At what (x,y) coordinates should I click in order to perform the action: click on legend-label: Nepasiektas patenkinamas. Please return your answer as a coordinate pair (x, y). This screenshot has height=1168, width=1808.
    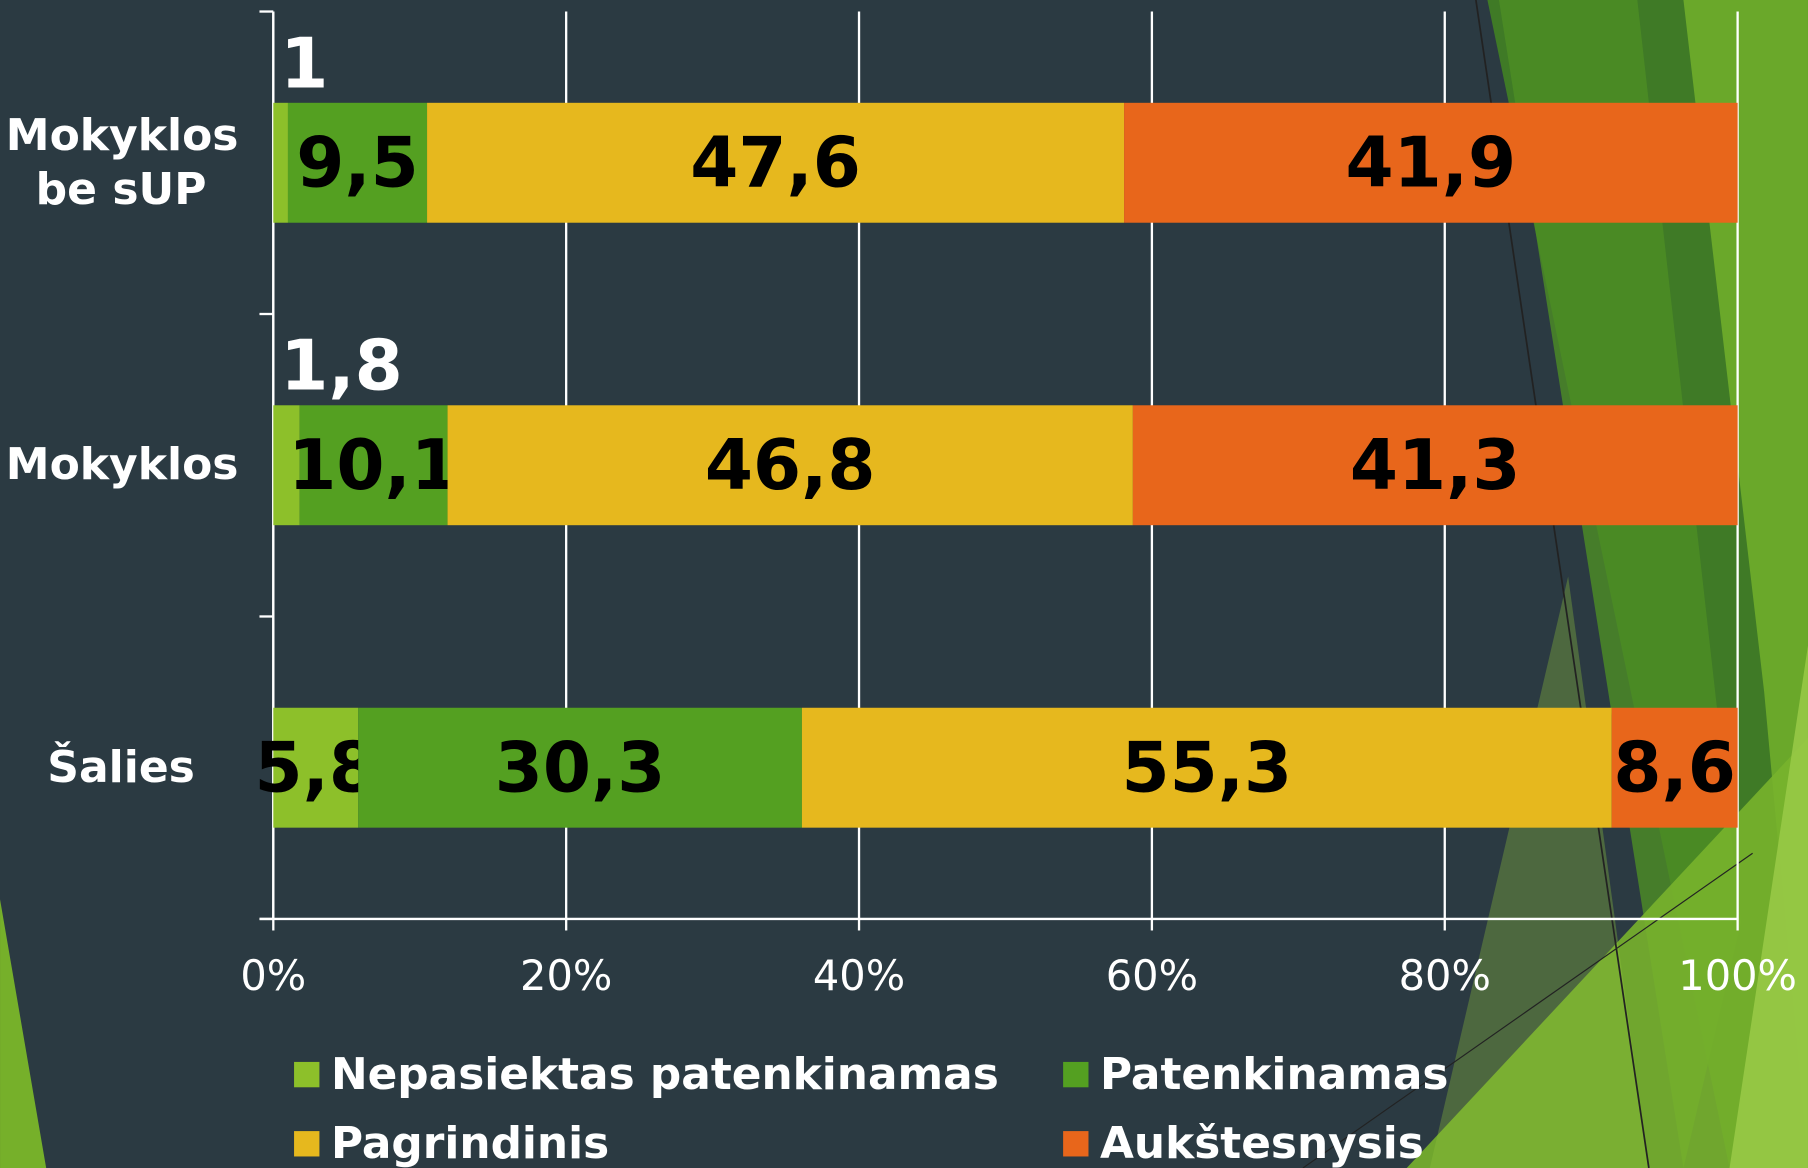
    Looking at the image, I should click on (665, 1074).